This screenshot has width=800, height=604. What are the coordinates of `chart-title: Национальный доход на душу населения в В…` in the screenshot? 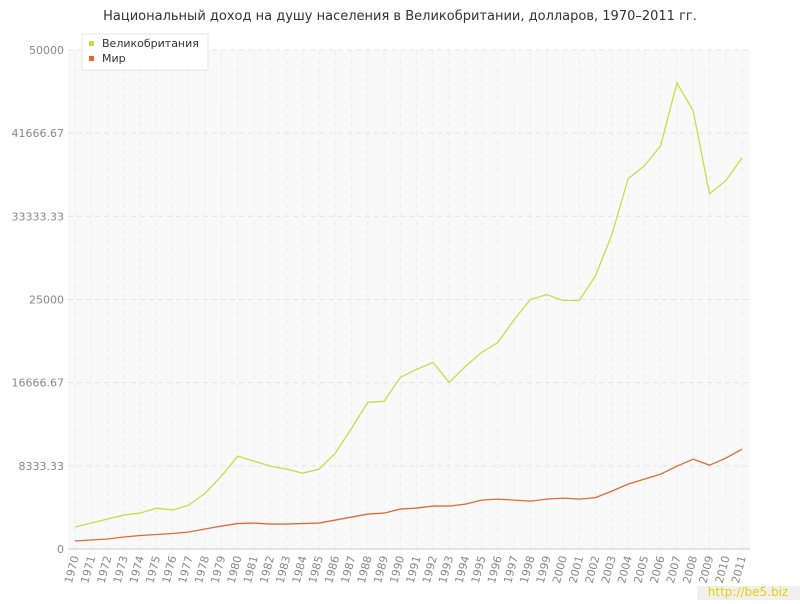 It's located at (400, 16).